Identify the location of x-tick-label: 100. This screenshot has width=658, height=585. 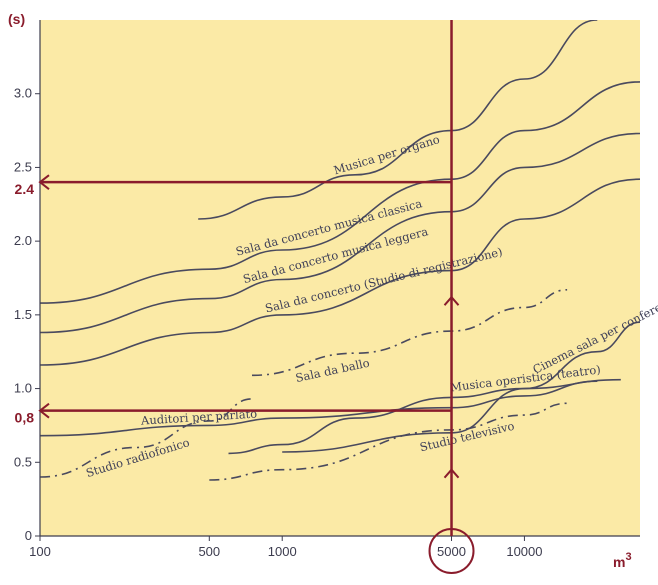
(40, 551).